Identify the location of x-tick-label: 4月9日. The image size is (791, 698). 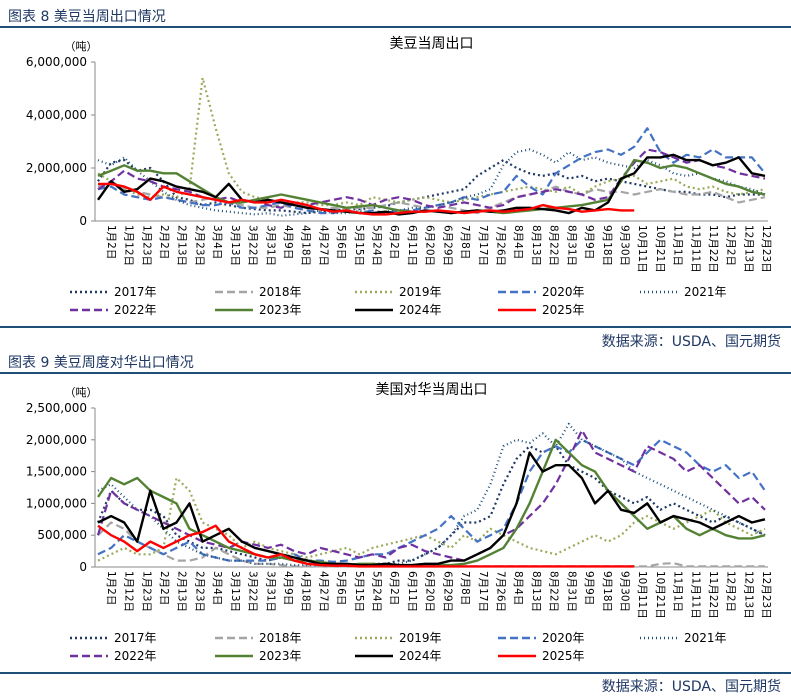
(288, 588).